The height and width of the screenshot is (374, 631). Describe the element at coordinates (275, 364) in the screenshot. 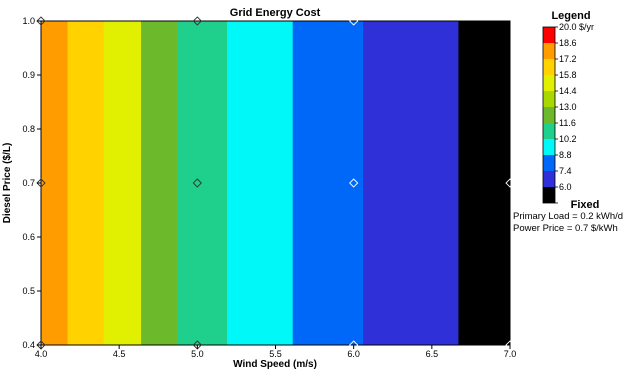

I see `x-axis-label: Wind Speed (m/s)` at that location.